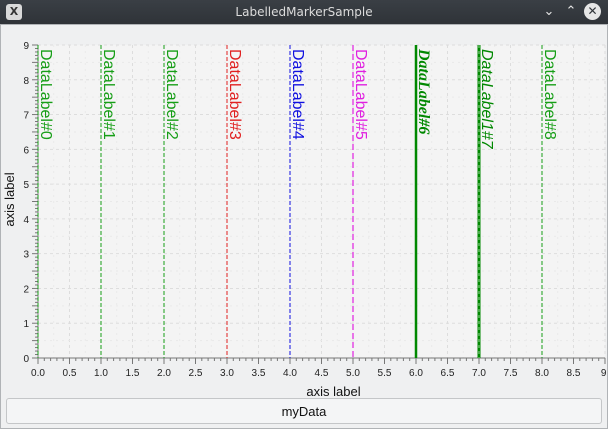  What do you see at coordinates (196, 373) in the screenshot?
I see `x-tick-label: 2.5` at bounding box center [196, 373].